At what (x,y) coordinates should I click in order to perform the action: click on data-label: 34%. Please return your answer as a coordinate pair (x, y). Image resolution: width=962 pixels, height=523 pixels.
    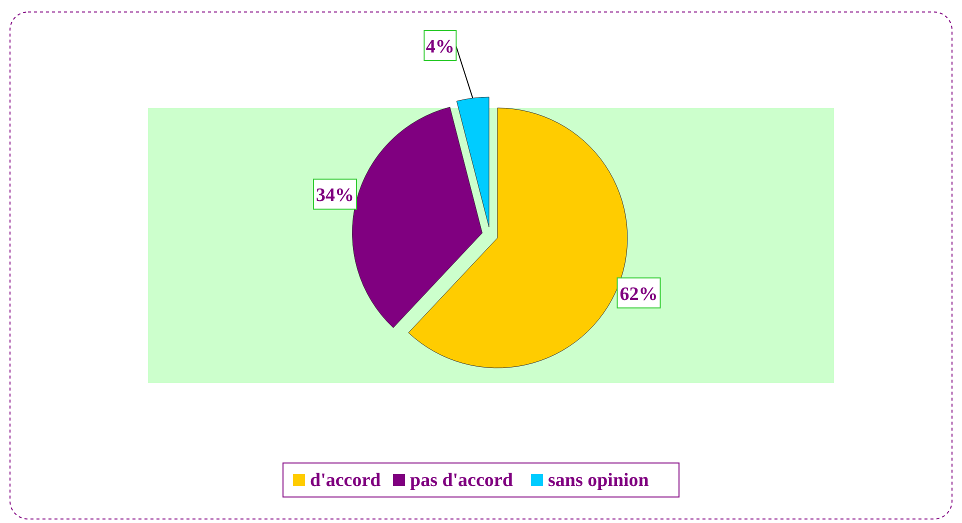
    Looking at the image, I should click on (335, 195).